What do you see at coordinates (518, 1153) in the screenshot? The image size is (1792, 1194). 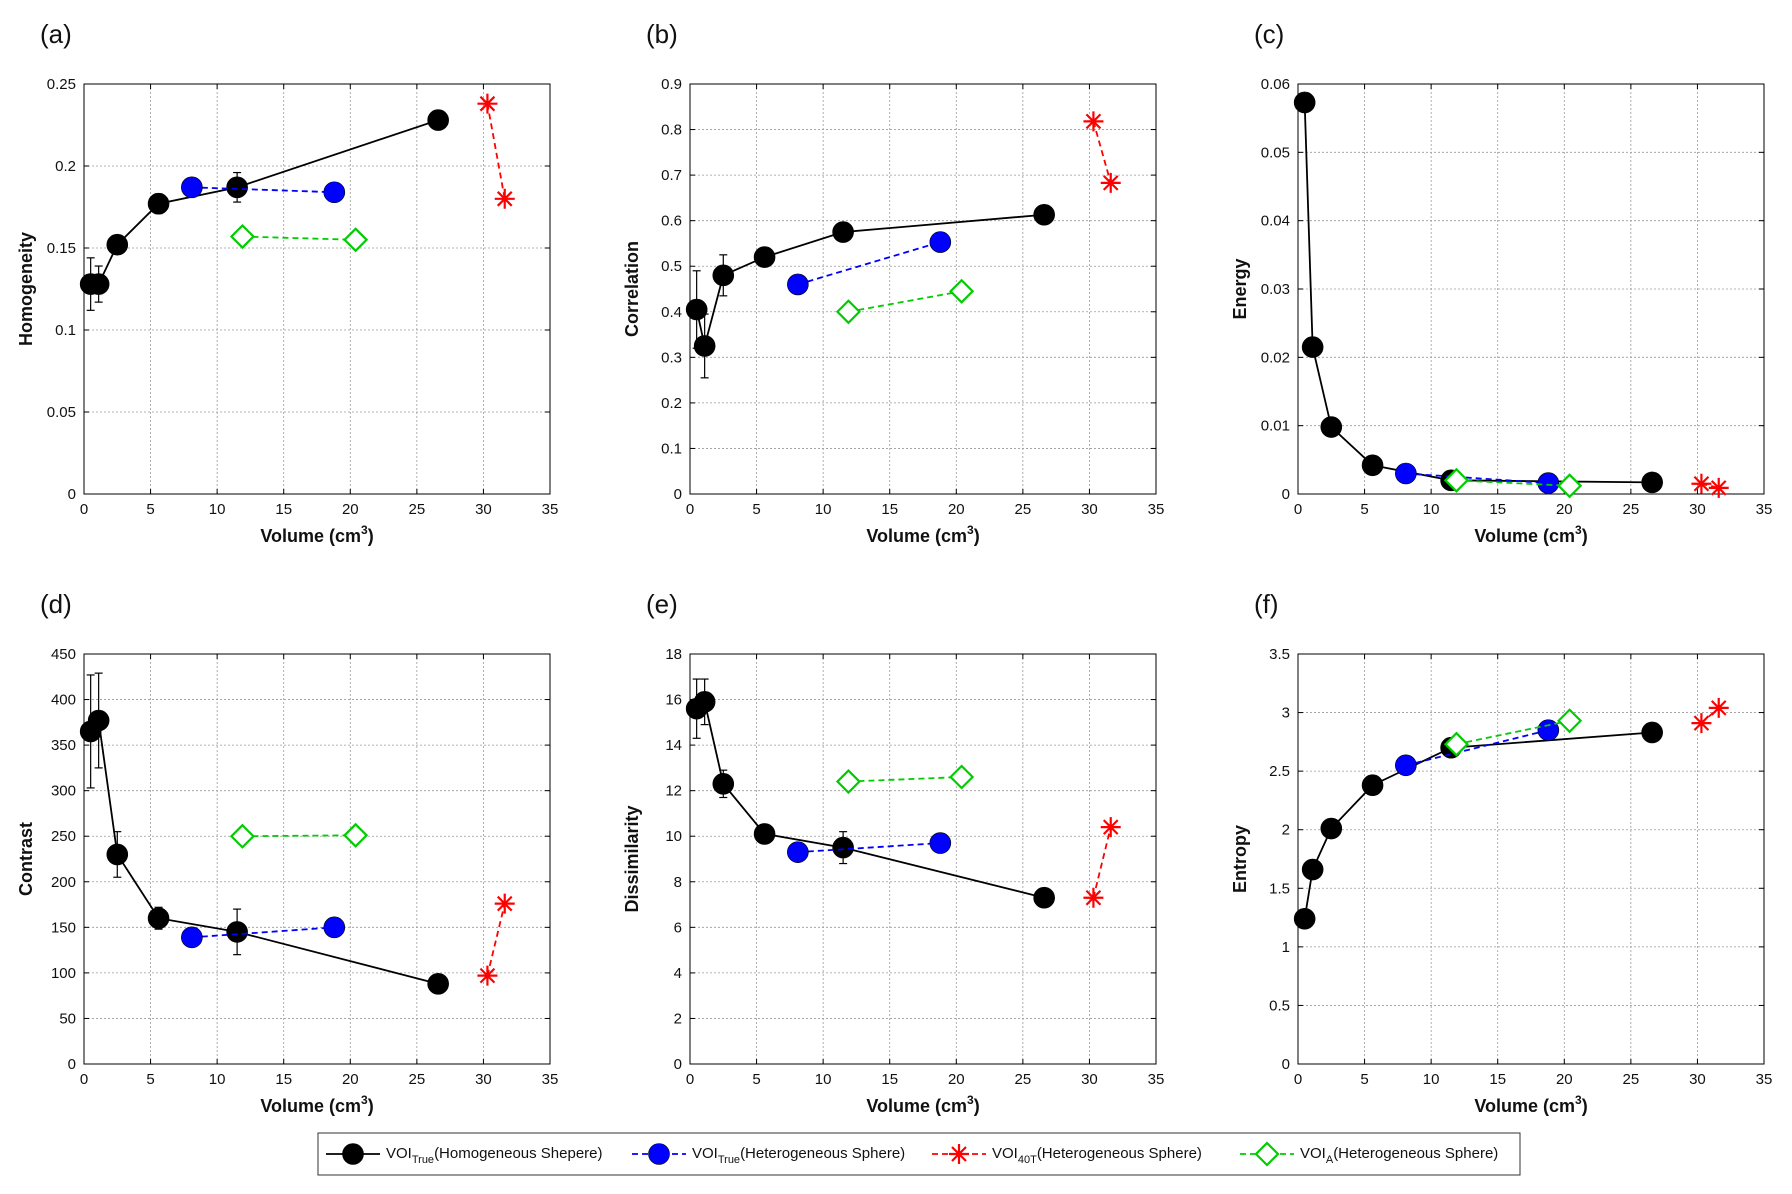 I see `legend-label-suffix: (Homogeneous Shepere)` at bounding box center [518, 1153].